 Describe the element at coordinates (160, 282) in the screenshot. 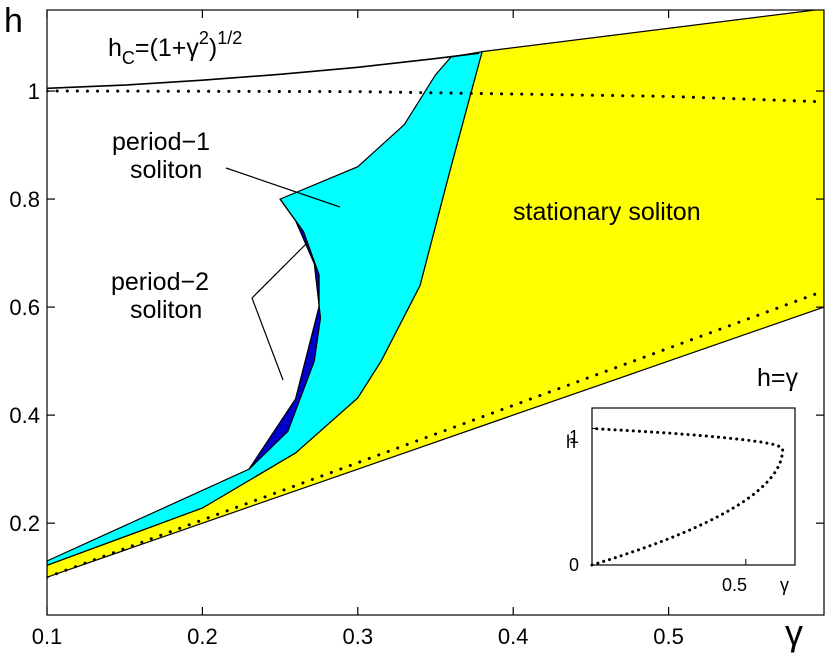

I see `period-2-label-line1: period−2` at that location.